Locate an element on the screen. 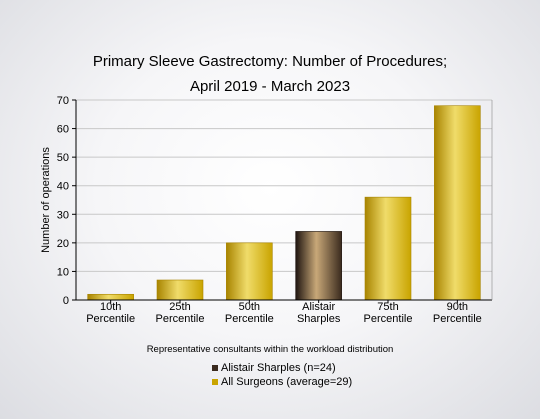 Image resolution: width=540 pixels, height=419 pixels. y-tick-label: 50 is located at coordinates (63, 158).